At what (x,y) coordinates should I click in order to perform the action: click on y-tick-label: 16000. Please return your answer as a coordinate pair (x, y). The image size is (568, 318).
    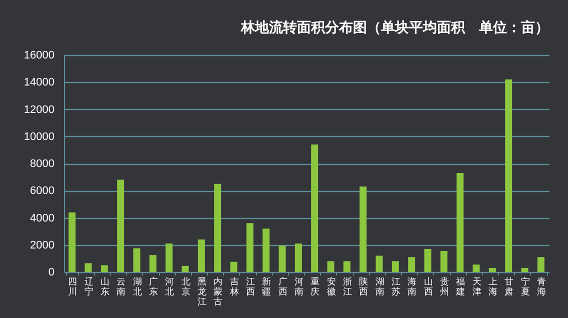
    Looking at the image, I should click on (39, 56).